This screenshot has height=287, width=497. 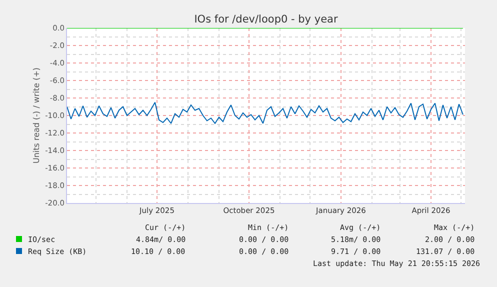 I want to click on line-series, so click(x=265, y=113).